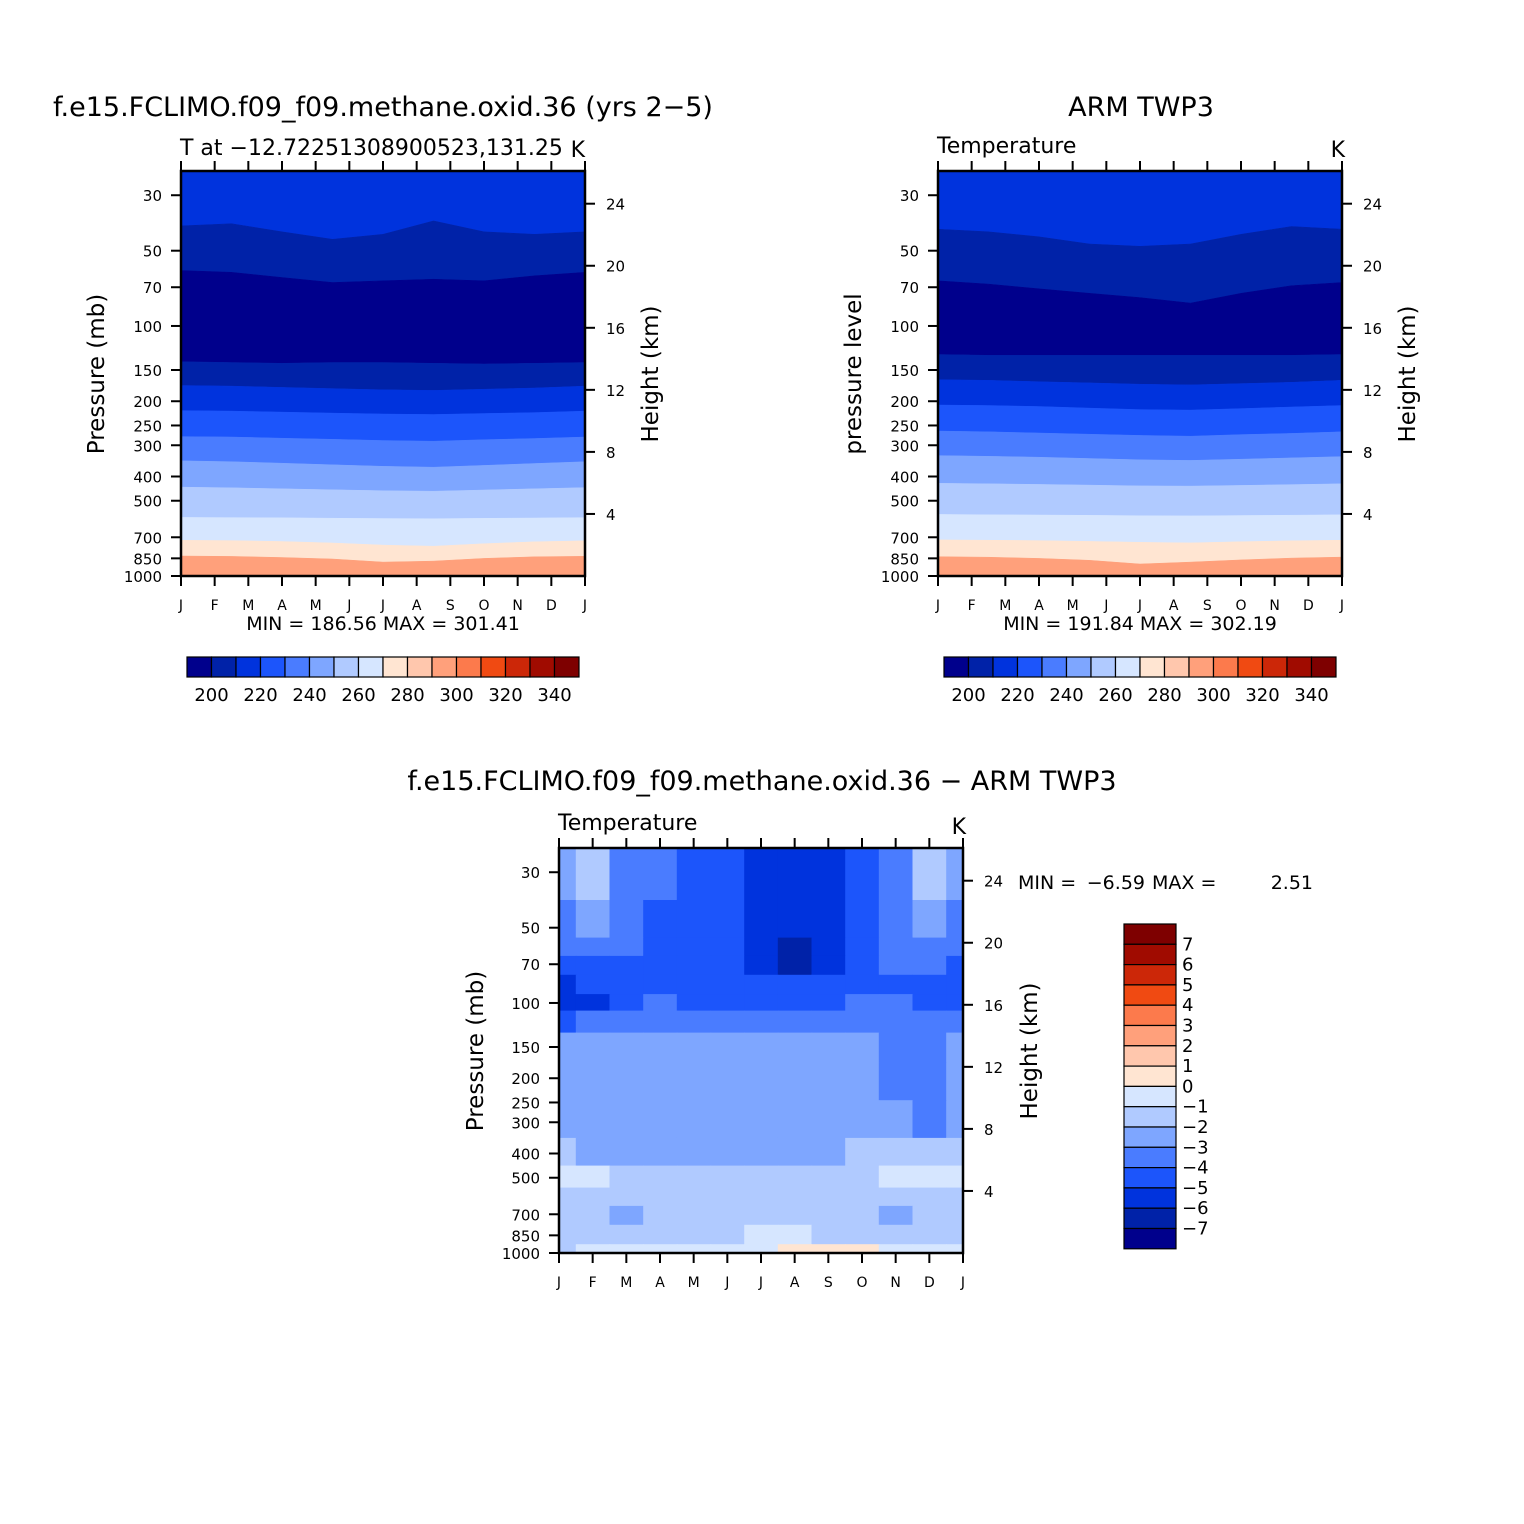  Describe the element at coordinates (260, 695) in the screenshot. I see `colorbar-label: 220` at that location.